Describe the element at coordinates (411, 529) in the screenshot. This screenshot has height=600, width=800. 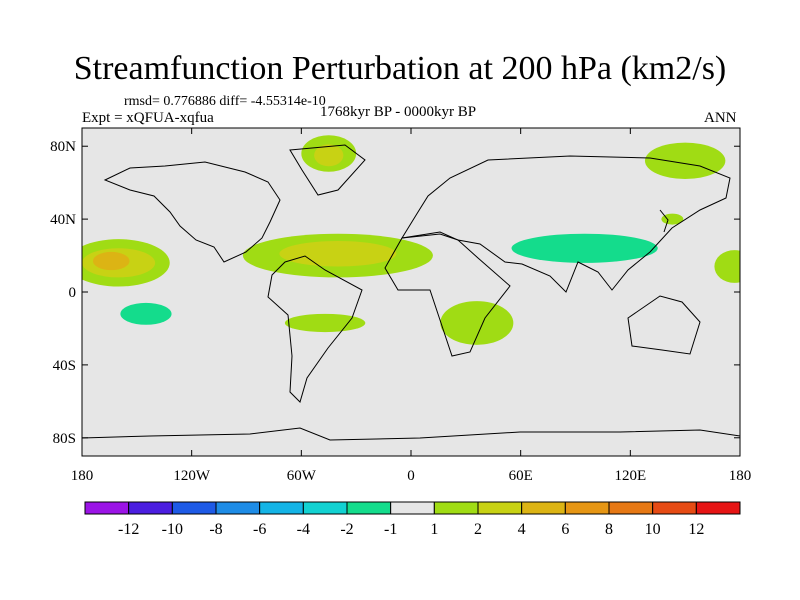
I see `colorbar-labels: -12 -10 -8 -6 -4 -2 -1 1 2 4 6 8 10 12` at that location.